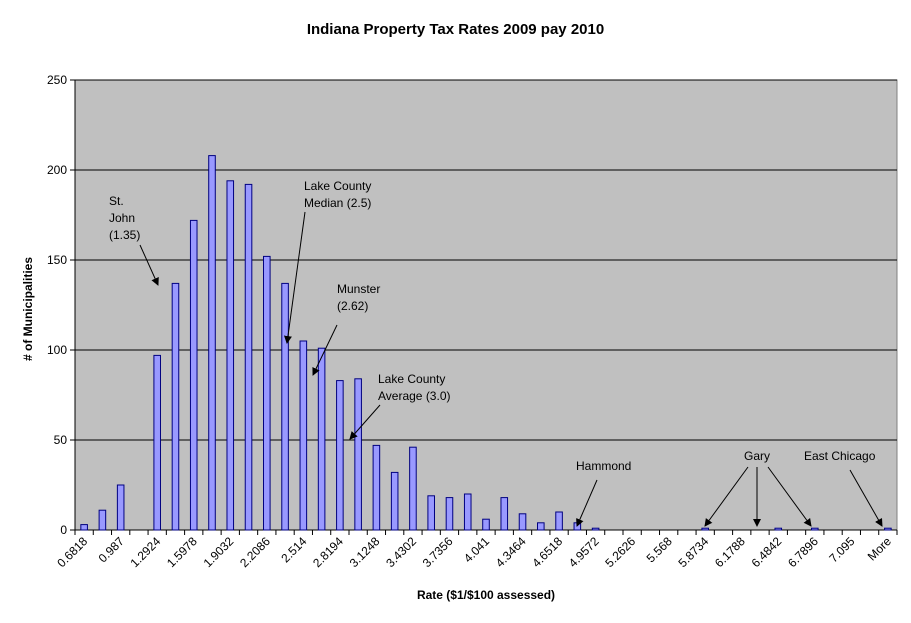  Describe the element at coordinates (511, 552) in the screenshot. I see `x-tick-label: 4.3464` at that location.